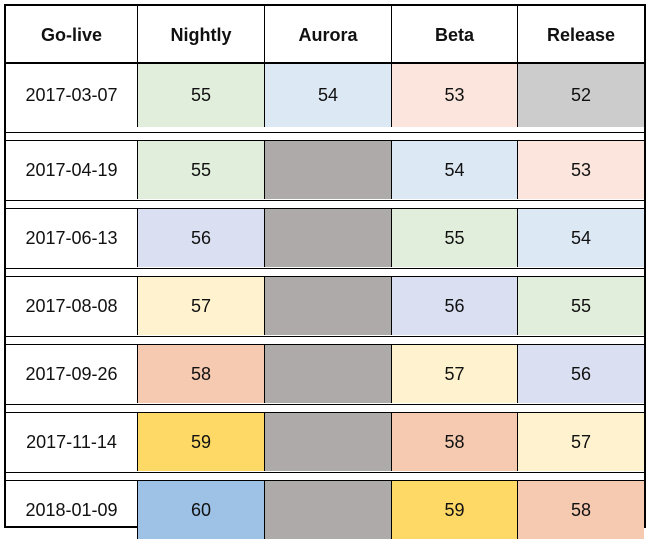  What do you see at coordinates (201, 306) in the screenshot?
I see `cell-nightly-version: 57` at bounding box center [201, 306].